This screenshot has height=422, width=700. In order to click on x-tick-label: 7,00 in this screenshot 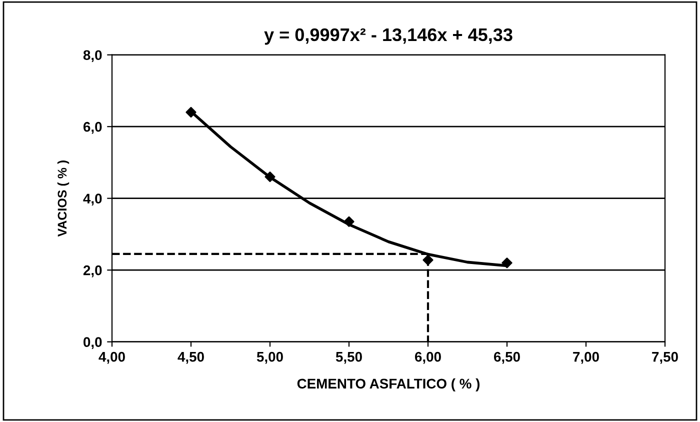, I will do `click(586, 358)`.